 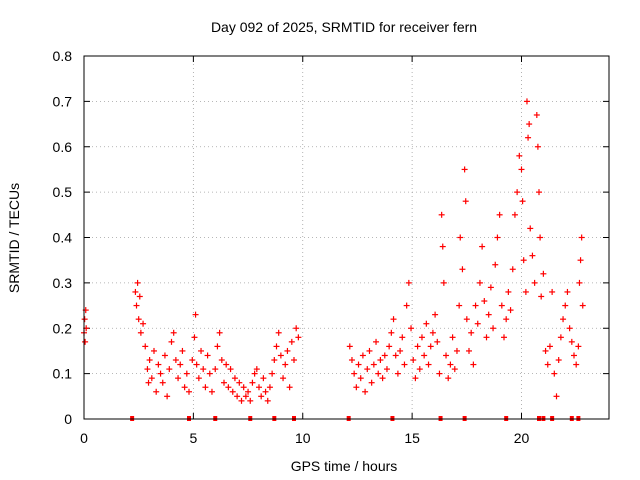 What do you see at coordinates (84, 438) in the screenshot?
I see `x-tick-label: 0` at bounding box center [84, 438].